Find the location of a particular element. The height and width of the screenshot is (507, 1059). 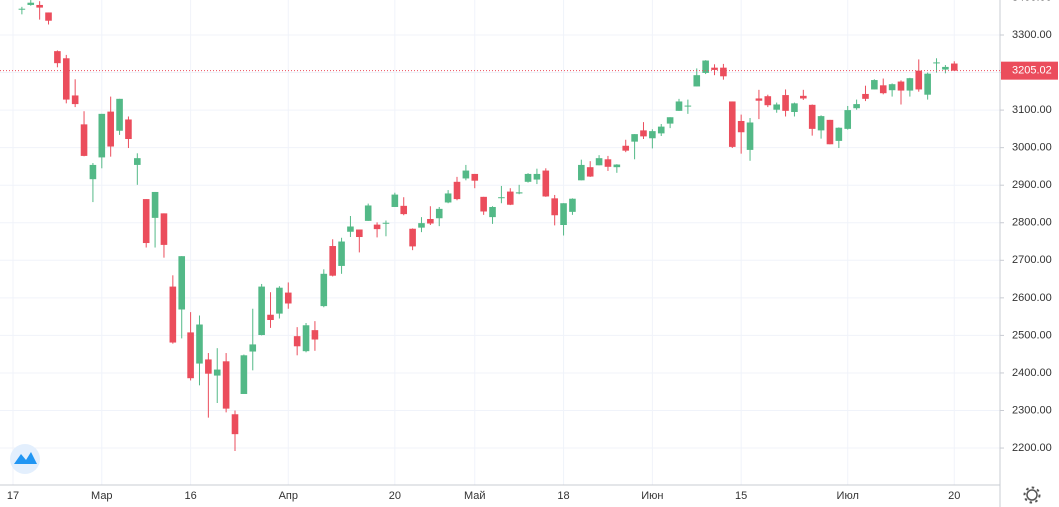

x-tick-label: 15 is located at coordinates (741, 496).